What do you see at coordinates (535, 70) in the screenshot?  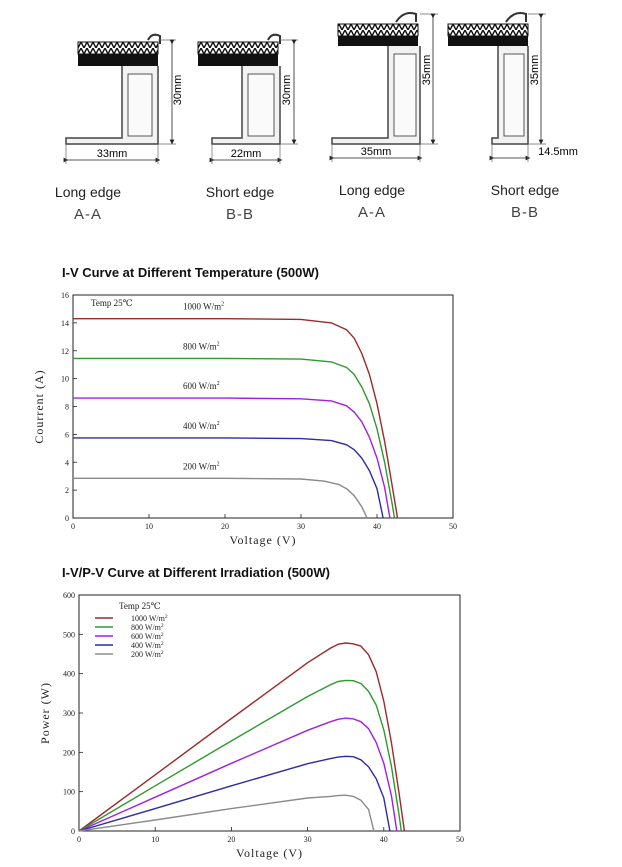 I see `frame-4-height: 35mm` at bounding box center [535, 70].